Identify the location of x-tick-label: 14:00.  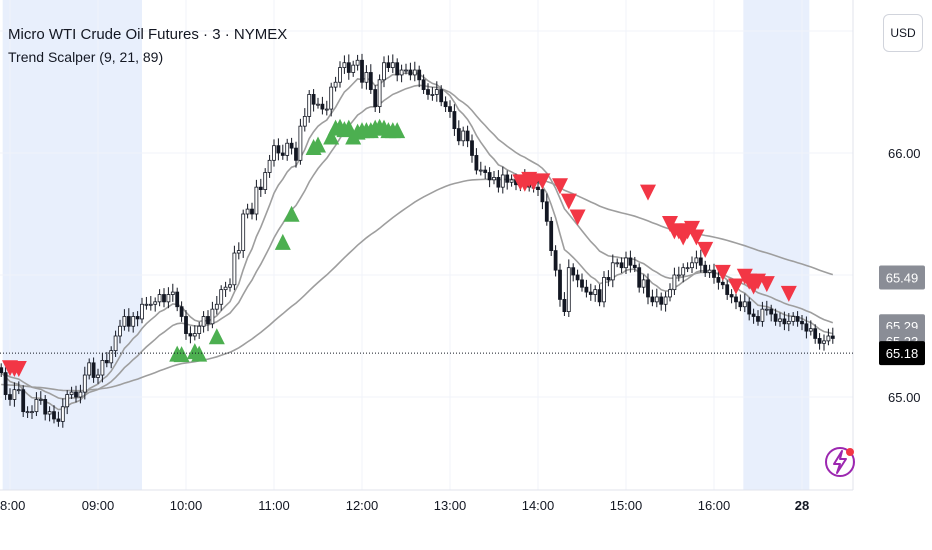
(538, 505).